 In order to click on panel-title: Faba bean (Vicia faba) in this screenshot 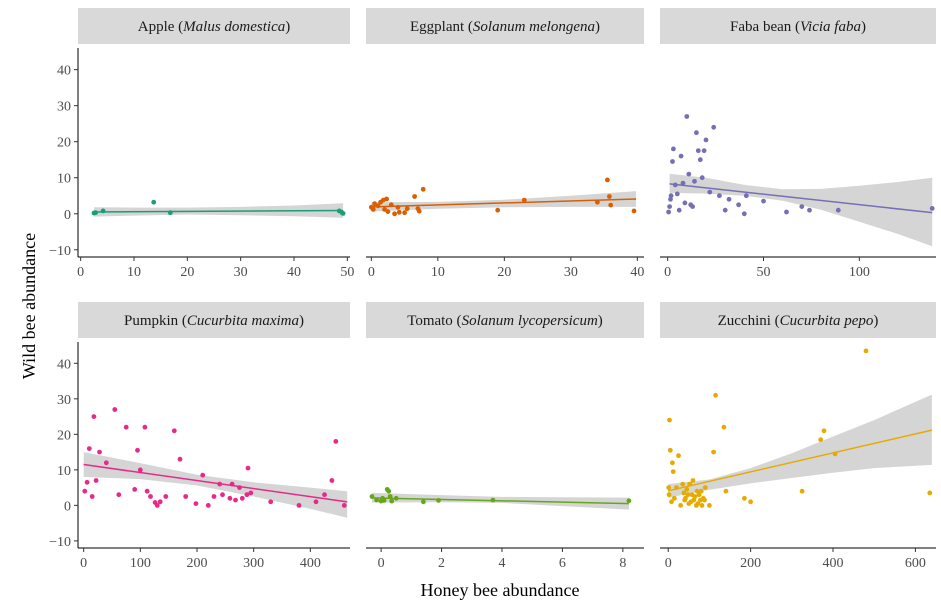, I will do `click(798, 27)`.